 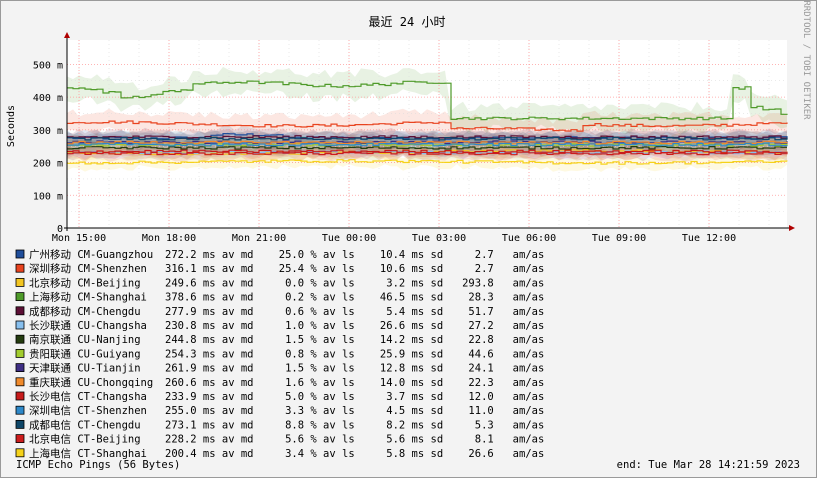 What do you see at coordinates (85, 282) in the screenshot?
I see `legend-series-name-2: 北京移动 CM-Beijing` at bounding box center [85, 282].